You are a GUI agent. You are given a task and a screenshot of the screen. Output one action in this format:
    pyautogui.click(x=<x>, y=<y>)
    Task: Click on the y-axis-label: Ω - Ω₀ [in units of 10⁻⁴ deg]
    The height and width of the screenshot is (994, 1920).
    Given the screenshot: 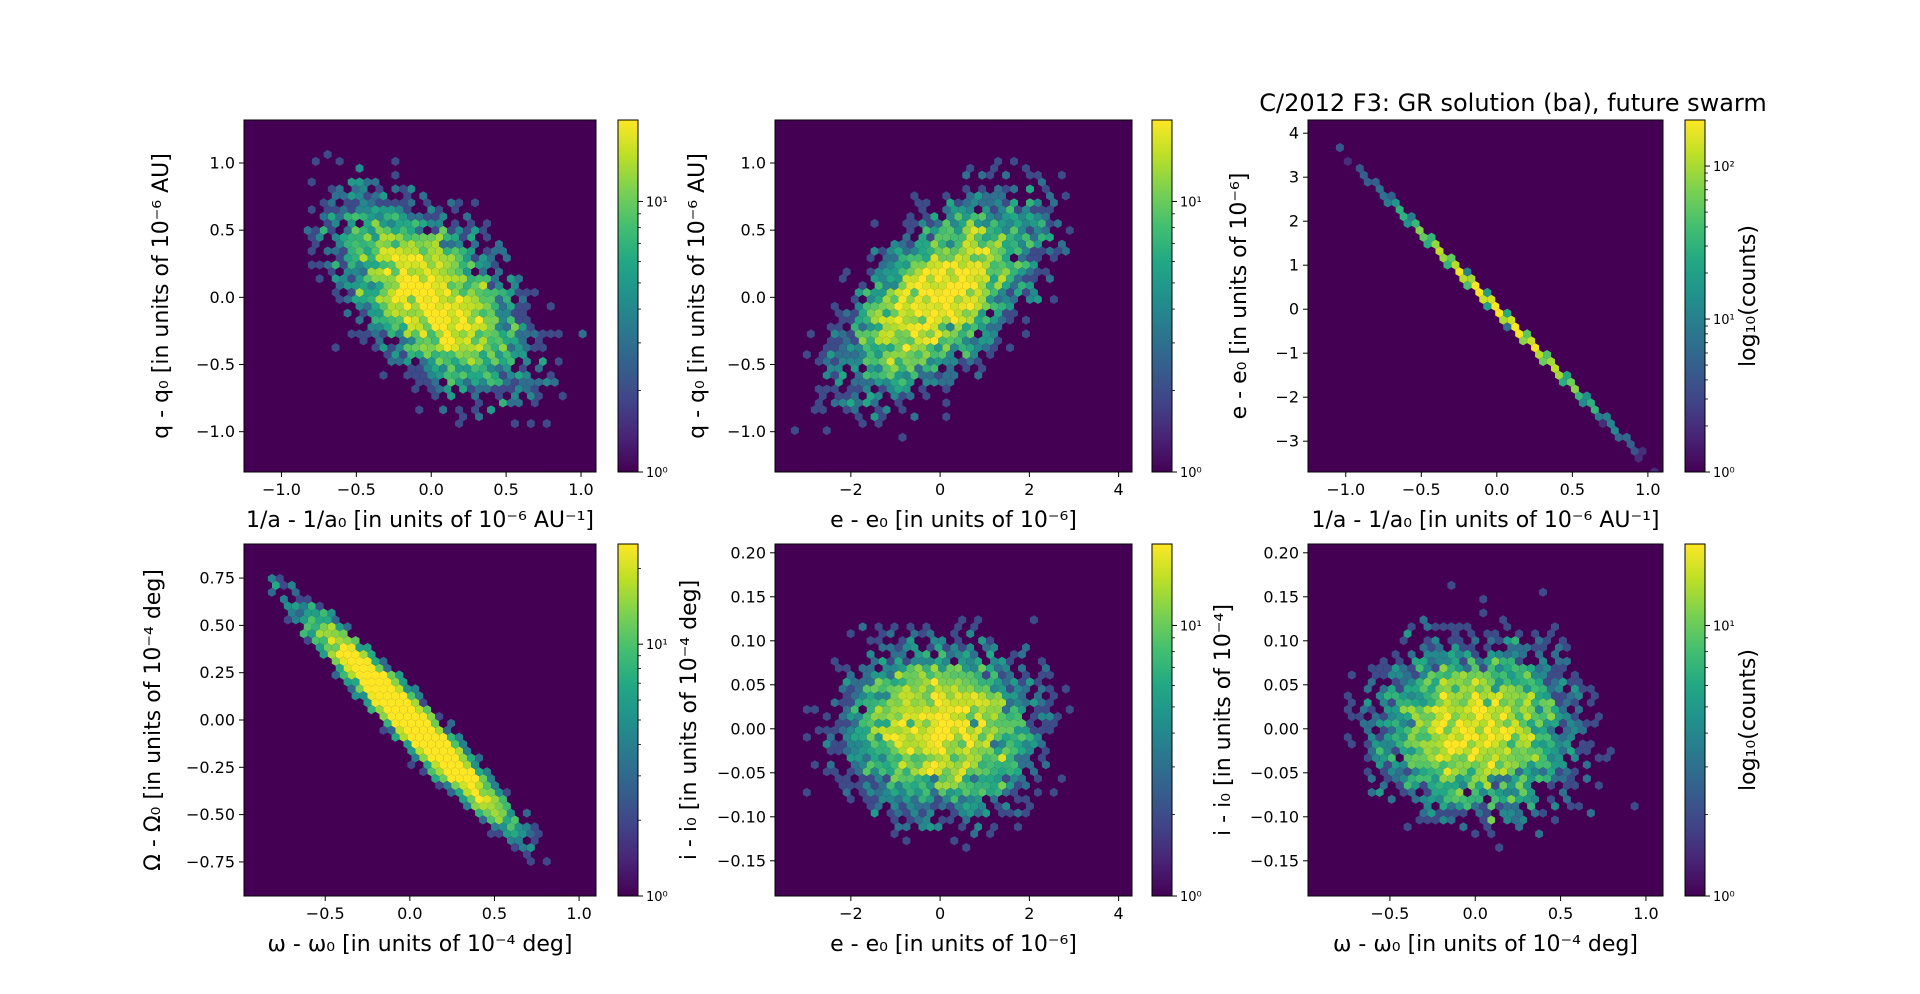 What is the action you would take?
    pyautogui.click(x=153, y=720)
    